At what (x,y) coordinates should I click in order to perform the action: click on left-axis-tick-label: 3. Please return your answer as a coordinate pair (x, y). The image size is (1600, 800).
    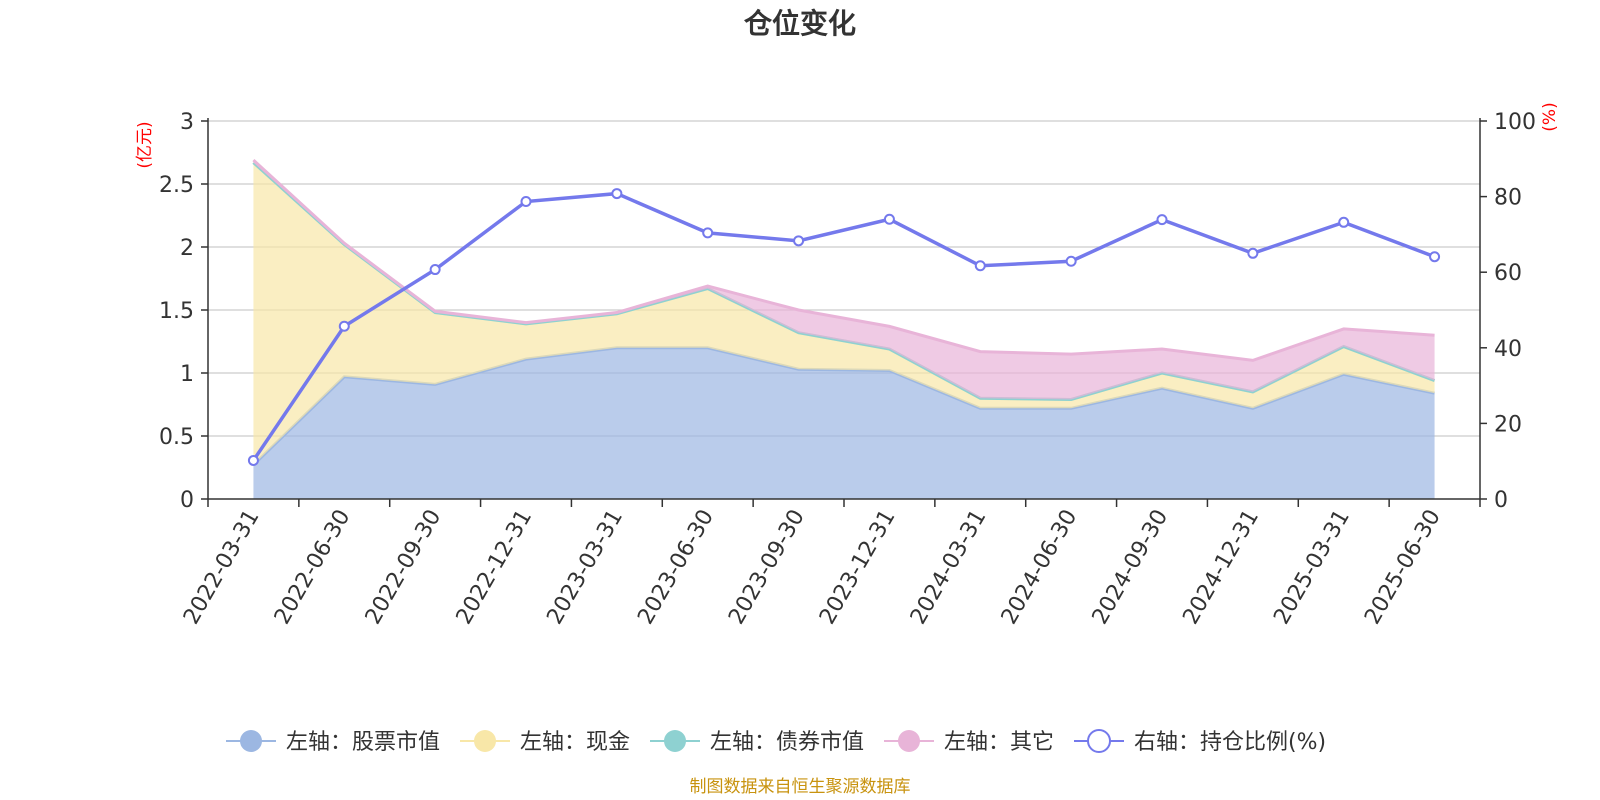
    Looking at the image, I should click on (187, 122).